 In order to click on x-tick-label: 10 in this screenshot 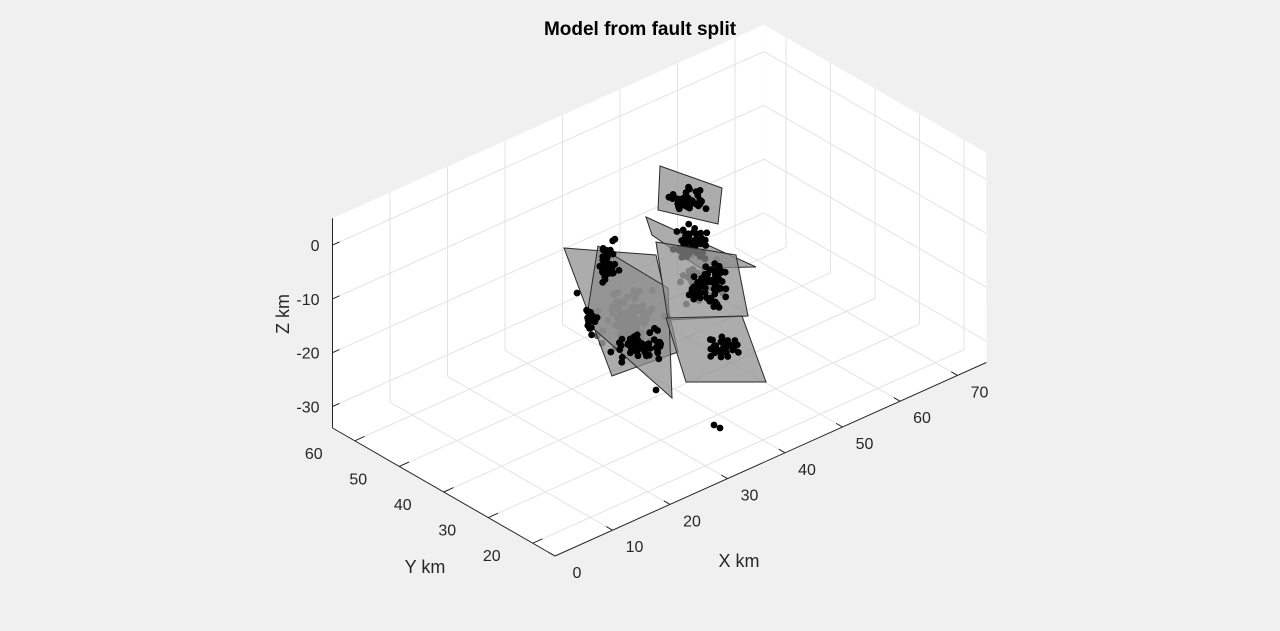, I will do `click(635, 547)`.